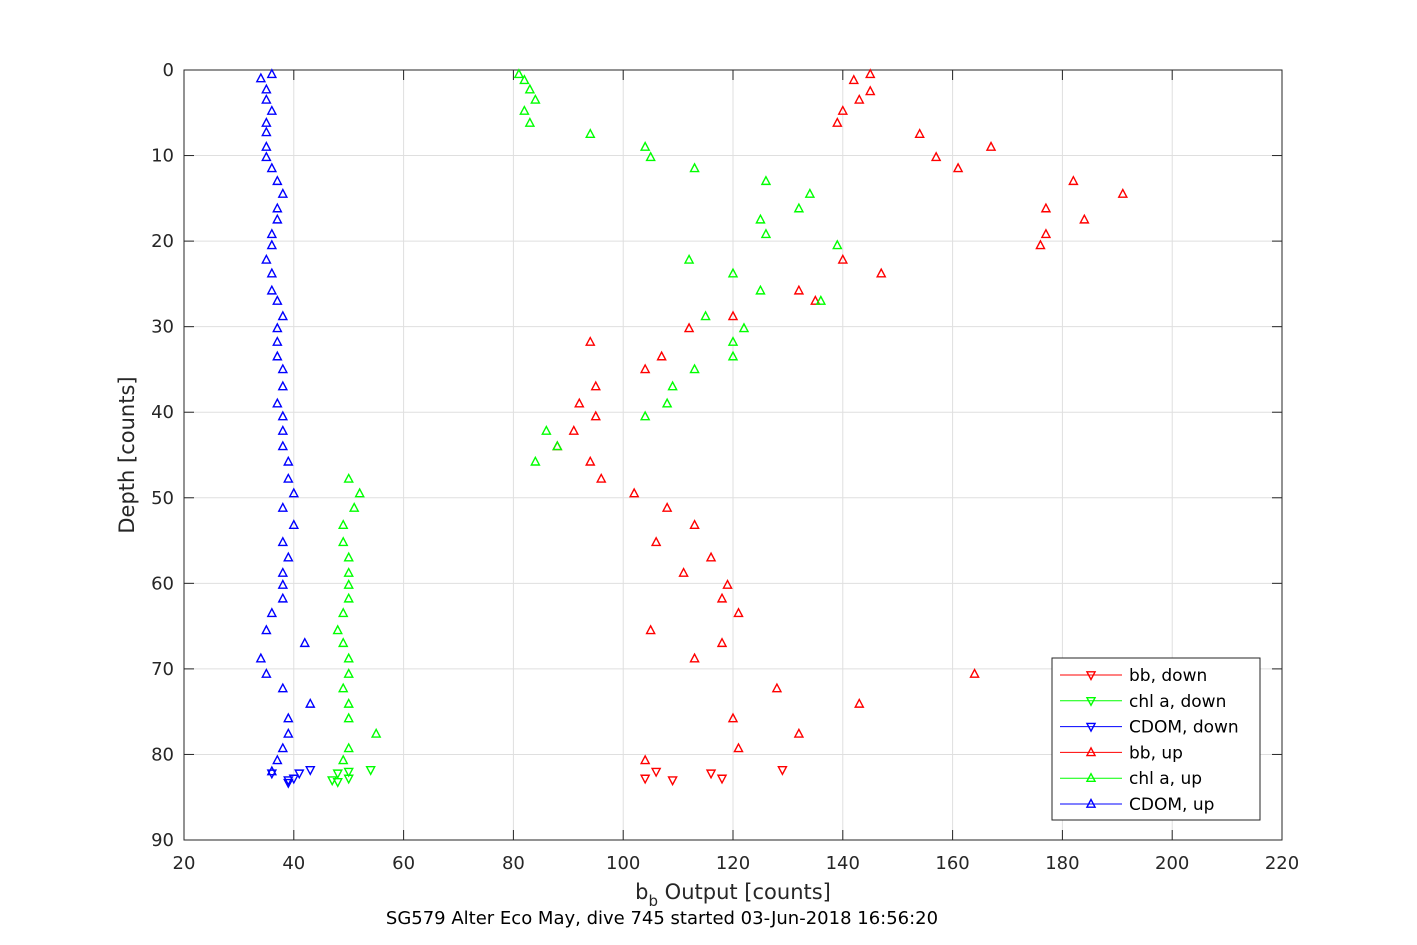 The height and width of the screenshot is (945, 1417). Describe the element at coordinates (713, 776) in the screenshot. I see `series-bb-down` at that location.